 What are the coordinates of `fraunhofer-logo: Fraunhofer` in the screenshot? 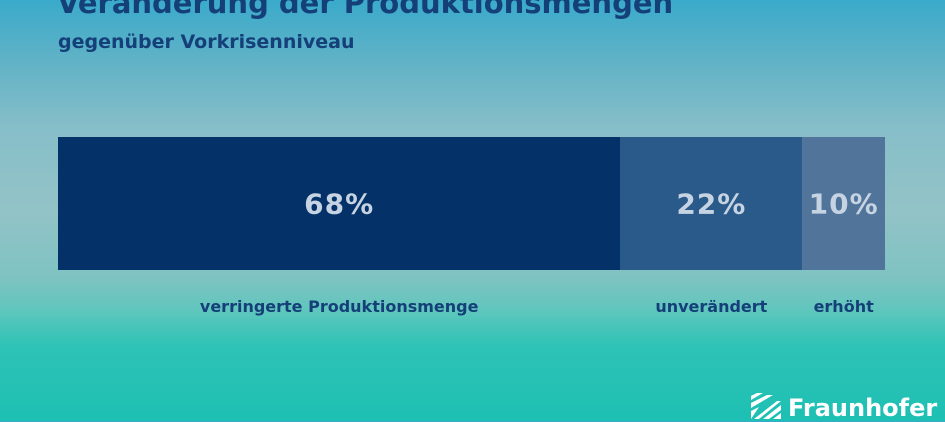 It's located at (844, 407).